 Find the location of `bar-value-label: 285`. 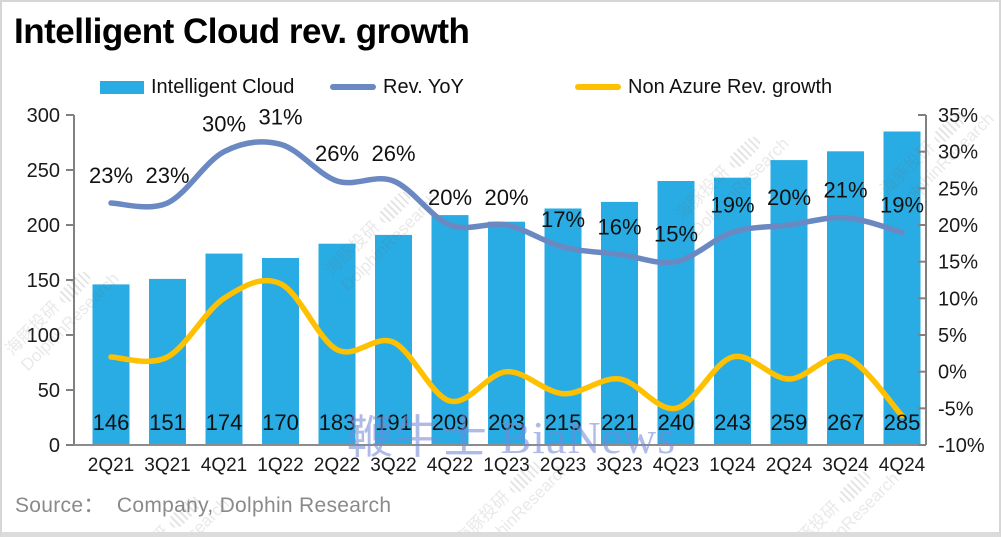

bar-value-label: 285 is located at coordinates (902, 422).